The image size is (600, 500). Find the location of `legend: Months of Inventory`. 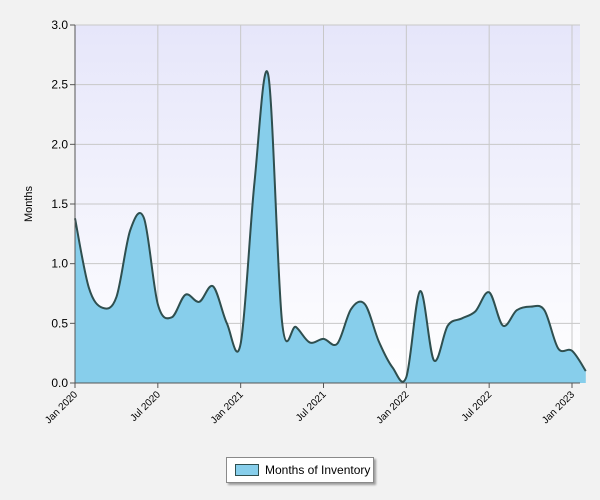

legend: Months of Inventory is located at coordinates (300, 470).